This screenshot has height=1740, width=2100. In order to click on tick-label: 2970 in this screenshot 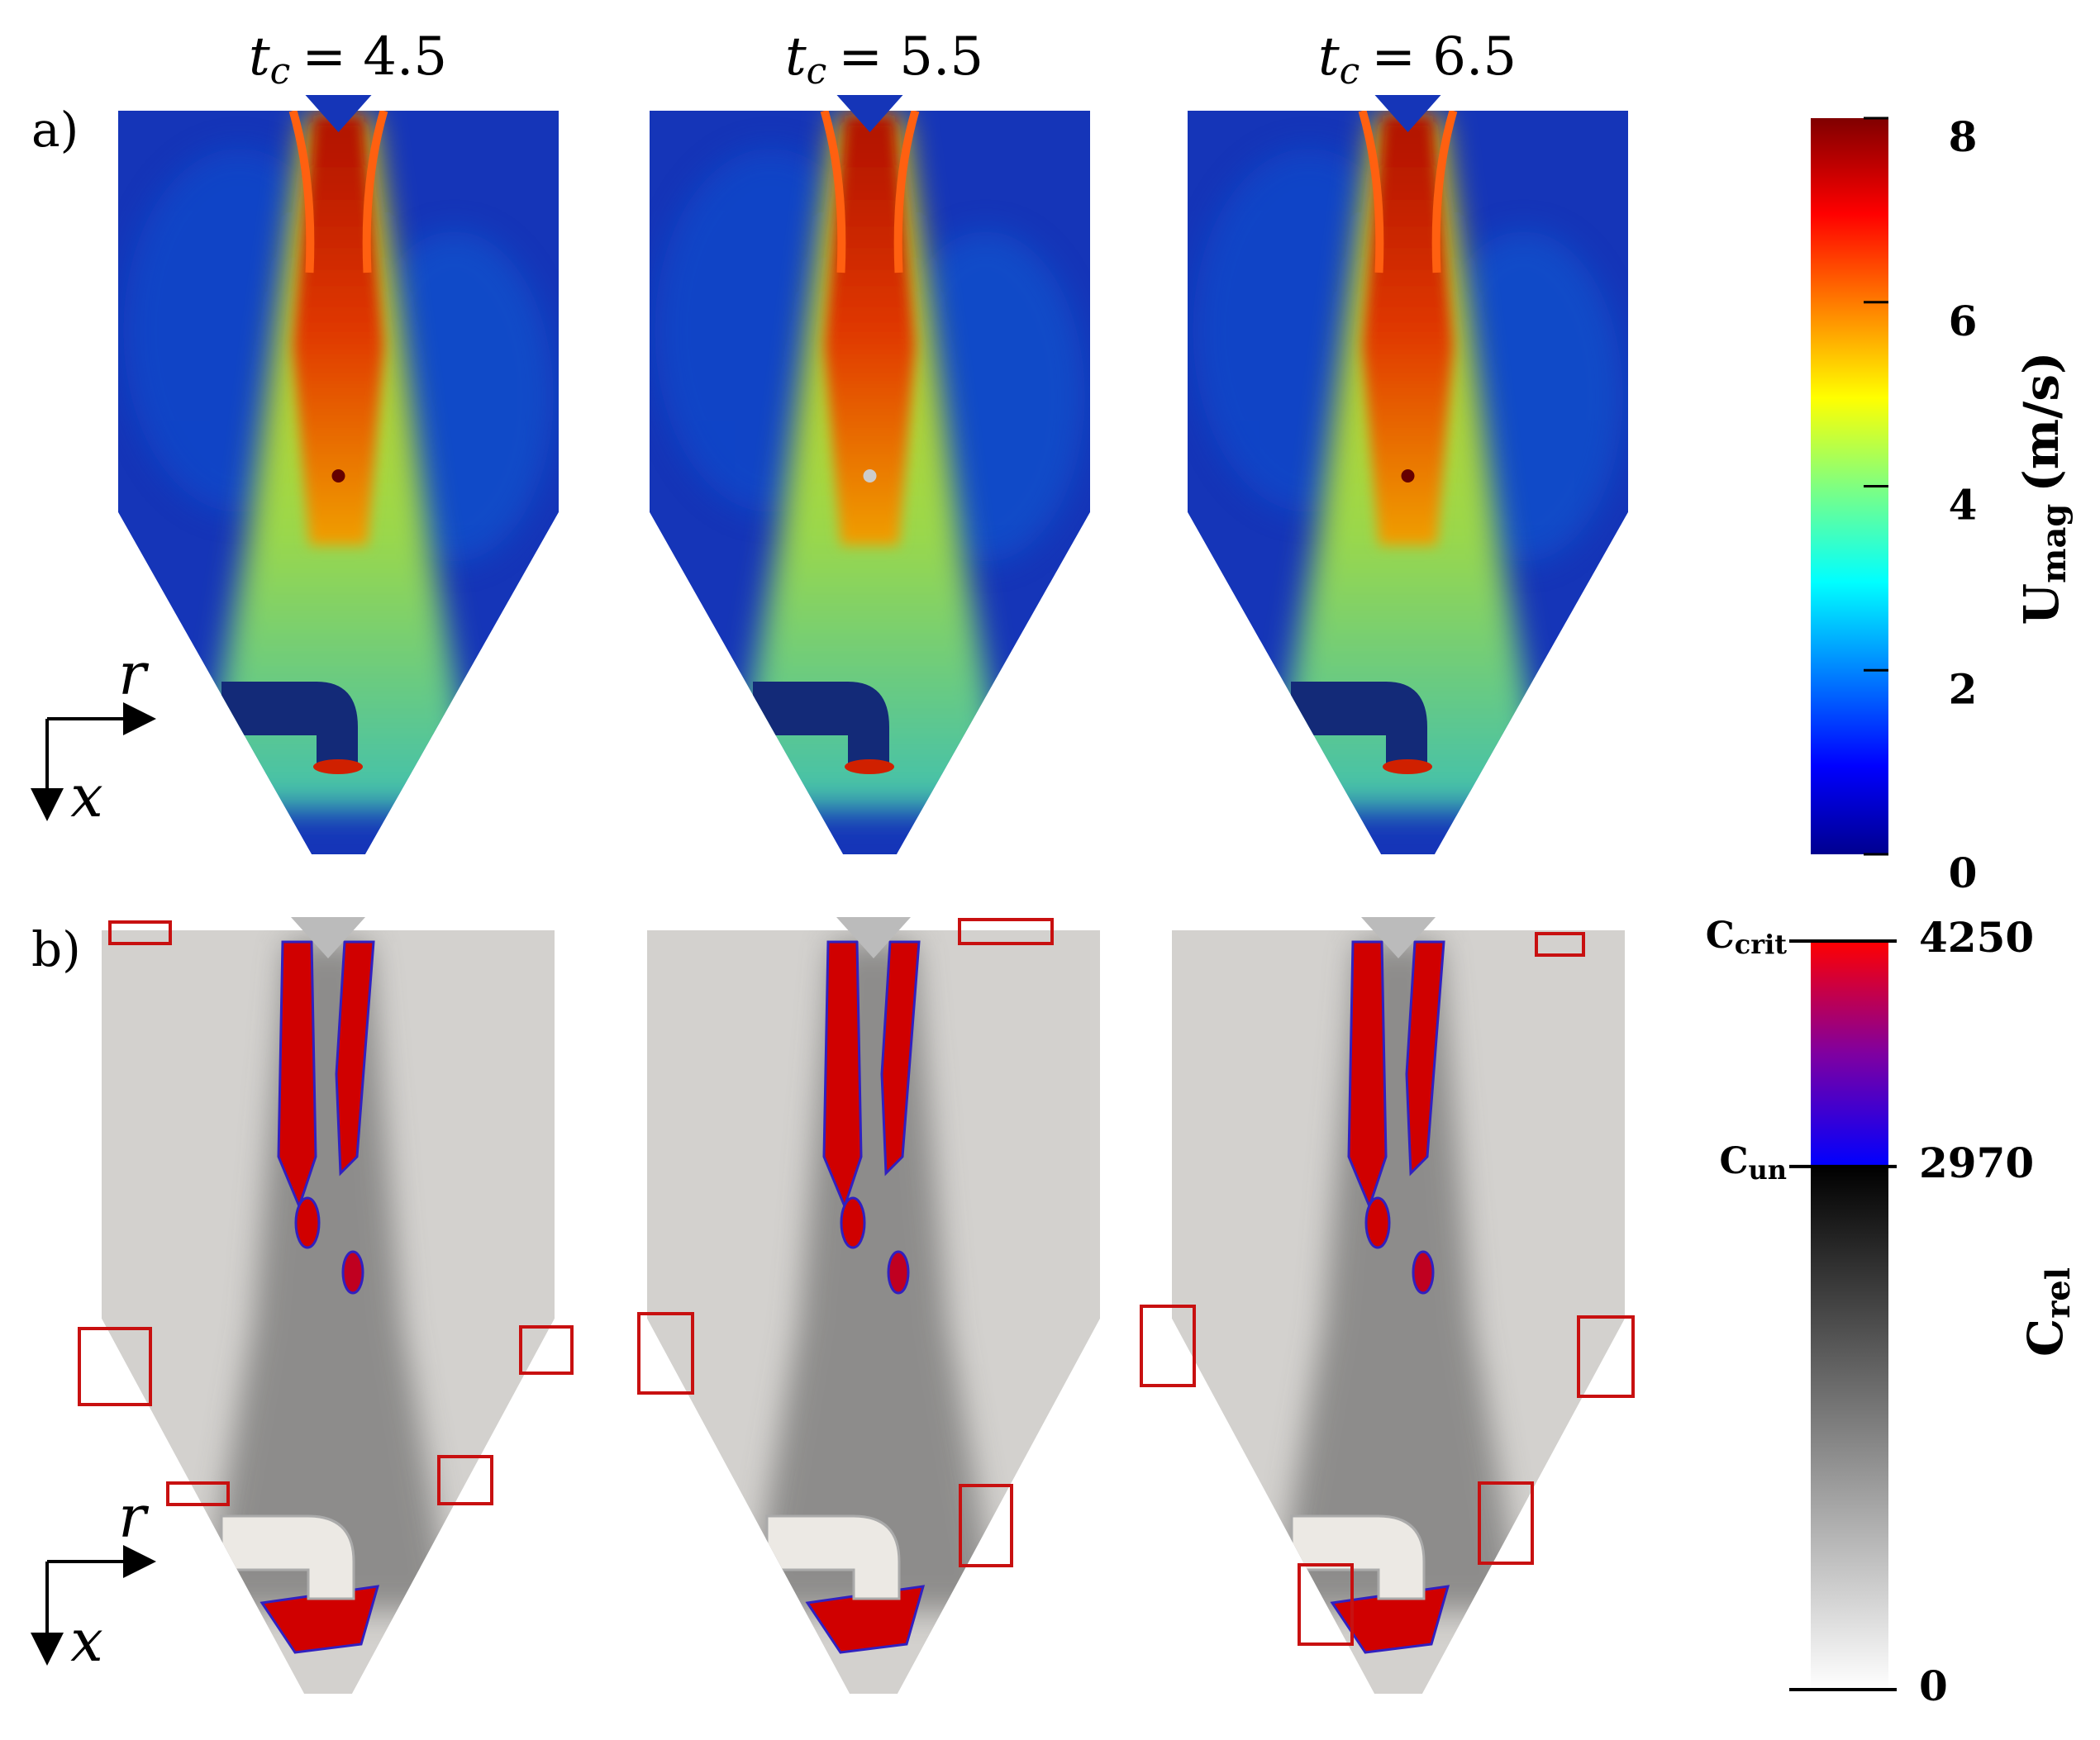, I will do `click(1976, 1163)`.